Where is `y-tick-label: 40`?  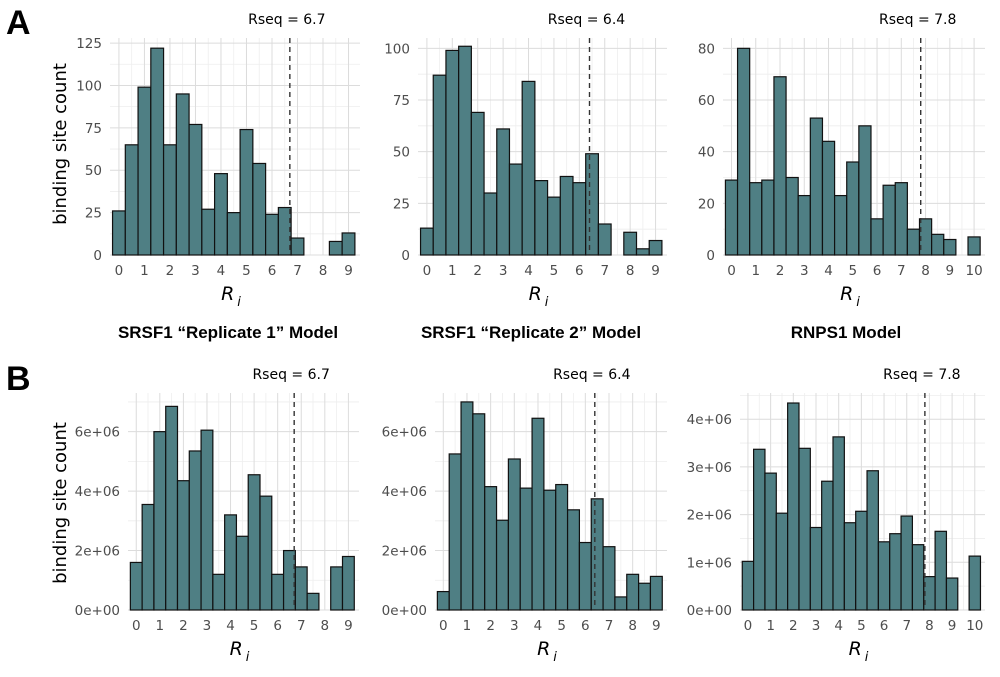 y-tick-label: 40 is located at coordinates (706, 153).